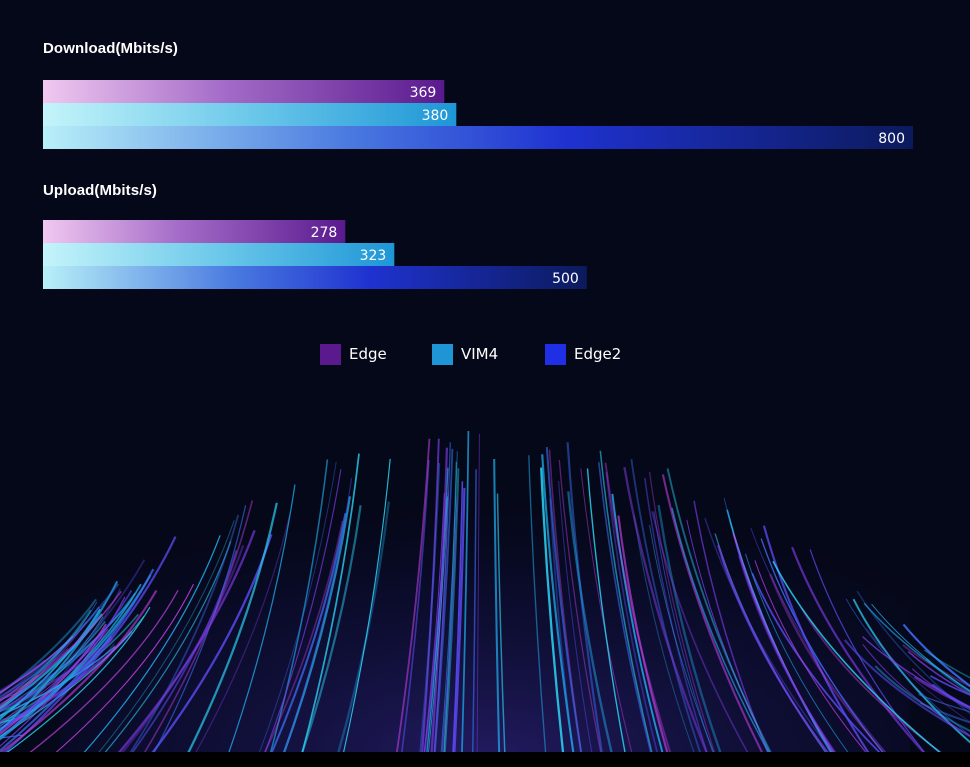 The image size is (970, 767). Describe the element at coordinates (565, 279) in the screenshot. I see `upload-value-label-edge2: 500` at that location.